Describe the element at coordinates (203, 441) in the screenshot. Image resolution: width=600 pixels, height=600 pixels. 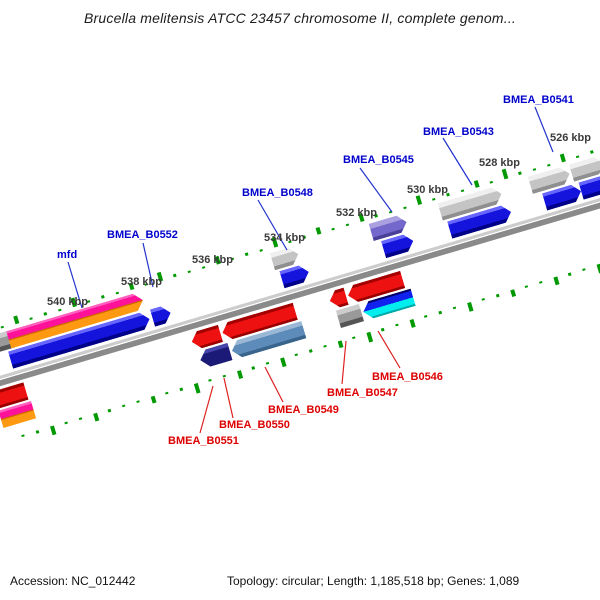
I see `gene-label-BMEA_B0551: BMEA_B0551` at that location.